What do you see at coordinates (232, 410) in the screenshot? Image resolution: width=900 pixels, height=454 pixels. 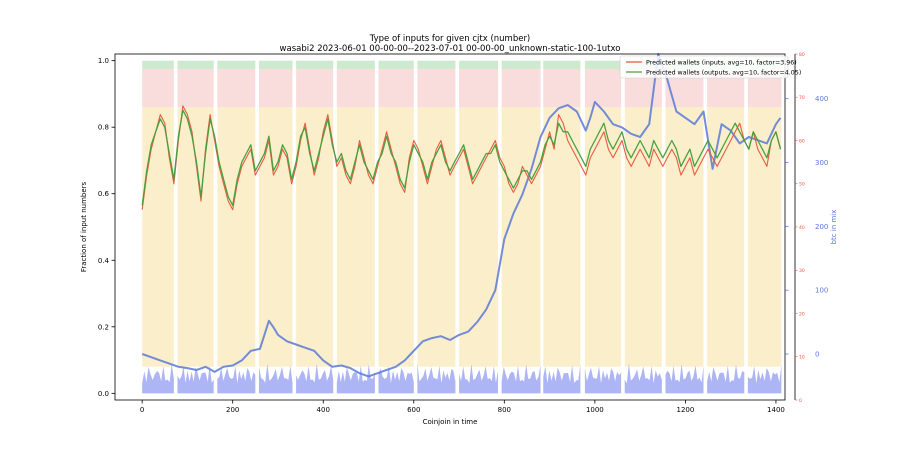 I see `x-tick-label: 200` at bounding box center [232, 410].